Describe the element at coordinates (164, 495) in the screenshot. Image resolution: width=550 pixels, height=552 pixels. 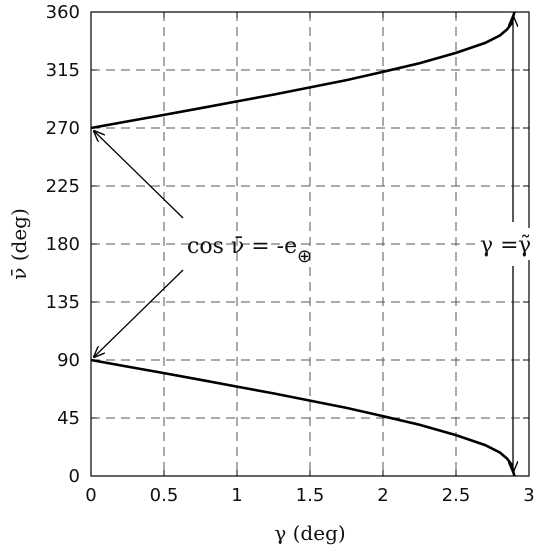
I see `x-tick-label: 0.5` at that location.